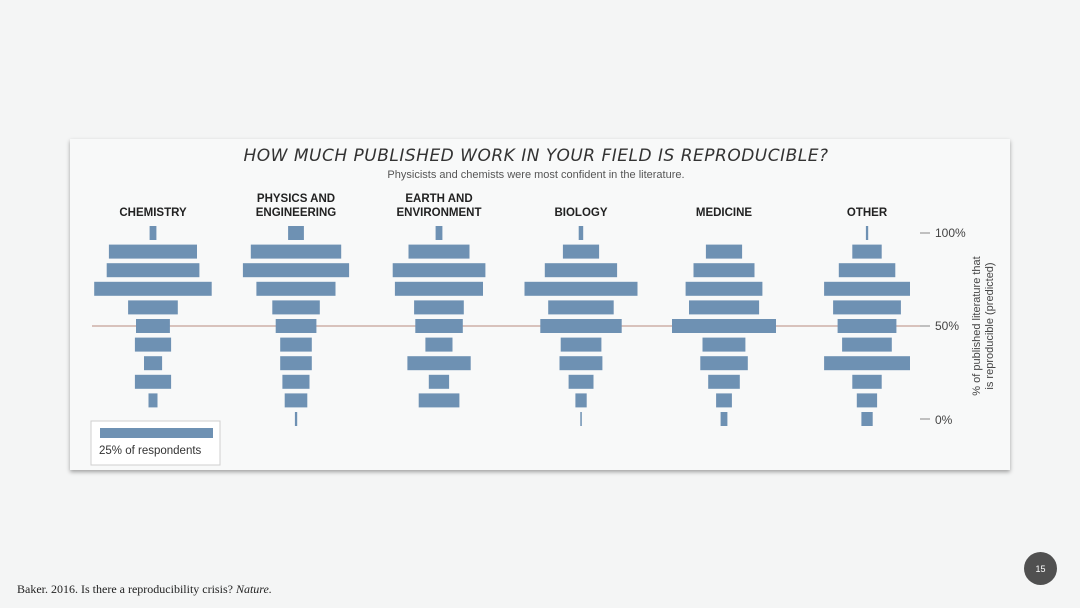  Describe the element at coordinates (947, 326) in the screenshot. I see `y-tick-50: 50%` at that location.